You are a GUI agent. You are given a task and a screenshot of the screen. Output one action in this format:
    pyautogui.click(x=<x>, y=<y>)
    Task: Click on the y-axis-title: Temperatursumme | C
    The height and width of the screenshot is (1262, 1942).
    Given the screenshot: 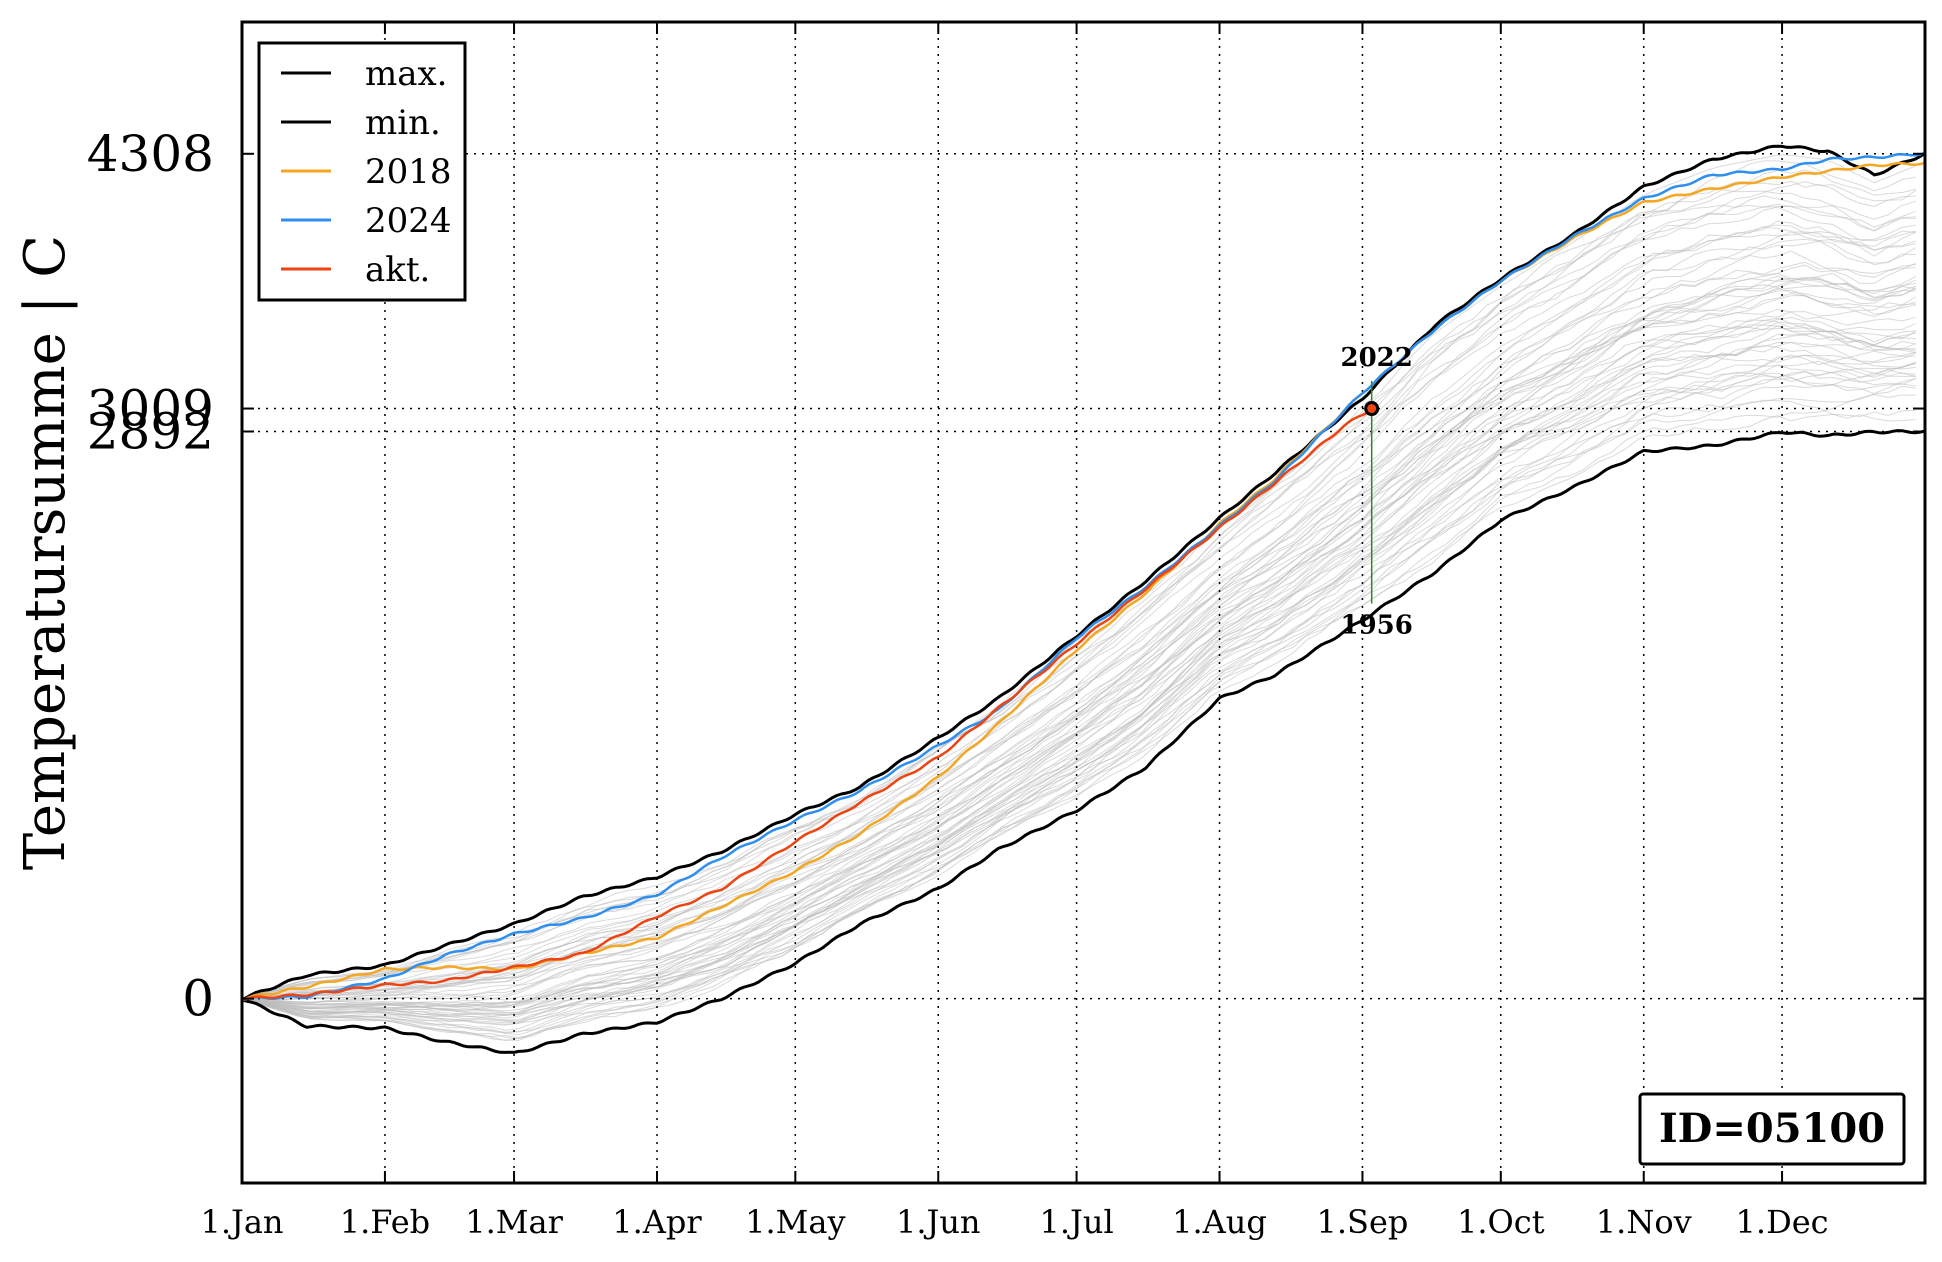 What is the action you would take?
    pyautogui.click(x=45, y=552)
    